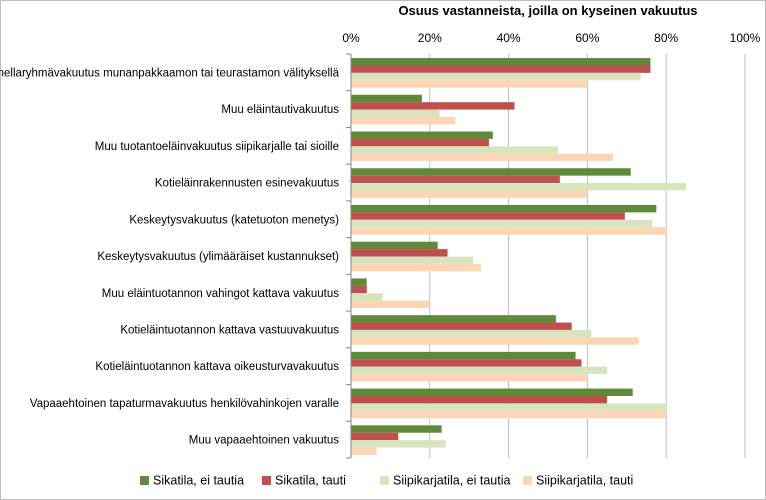 Image resolution: width=766 pixels, height=500 pixels. What do you see at coordinates (666, 38) in the screenshot?
I see `x-tick-label: 80%` at bounding box center [666, 38].